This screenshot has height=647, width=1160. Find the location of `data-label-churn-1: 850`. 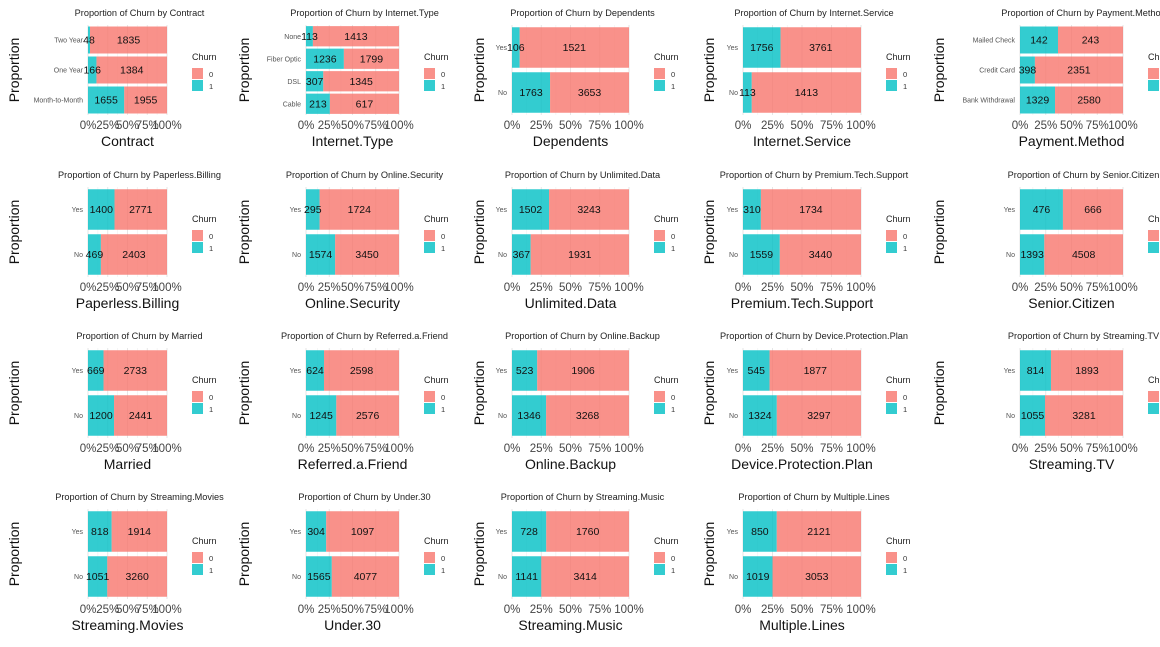

data-label-churn-1: 850 is located at coordinates (760, 532).